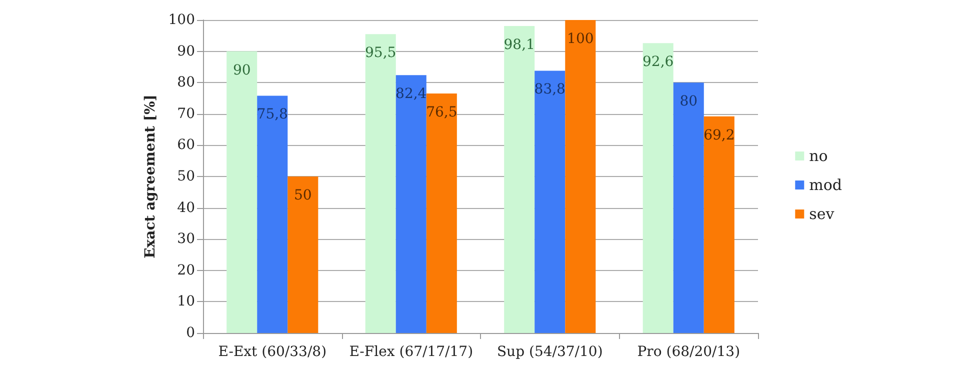 The width and height of the screenshot is (967, 370). I want to click on y-tick-label: 70, so click(186, 114).